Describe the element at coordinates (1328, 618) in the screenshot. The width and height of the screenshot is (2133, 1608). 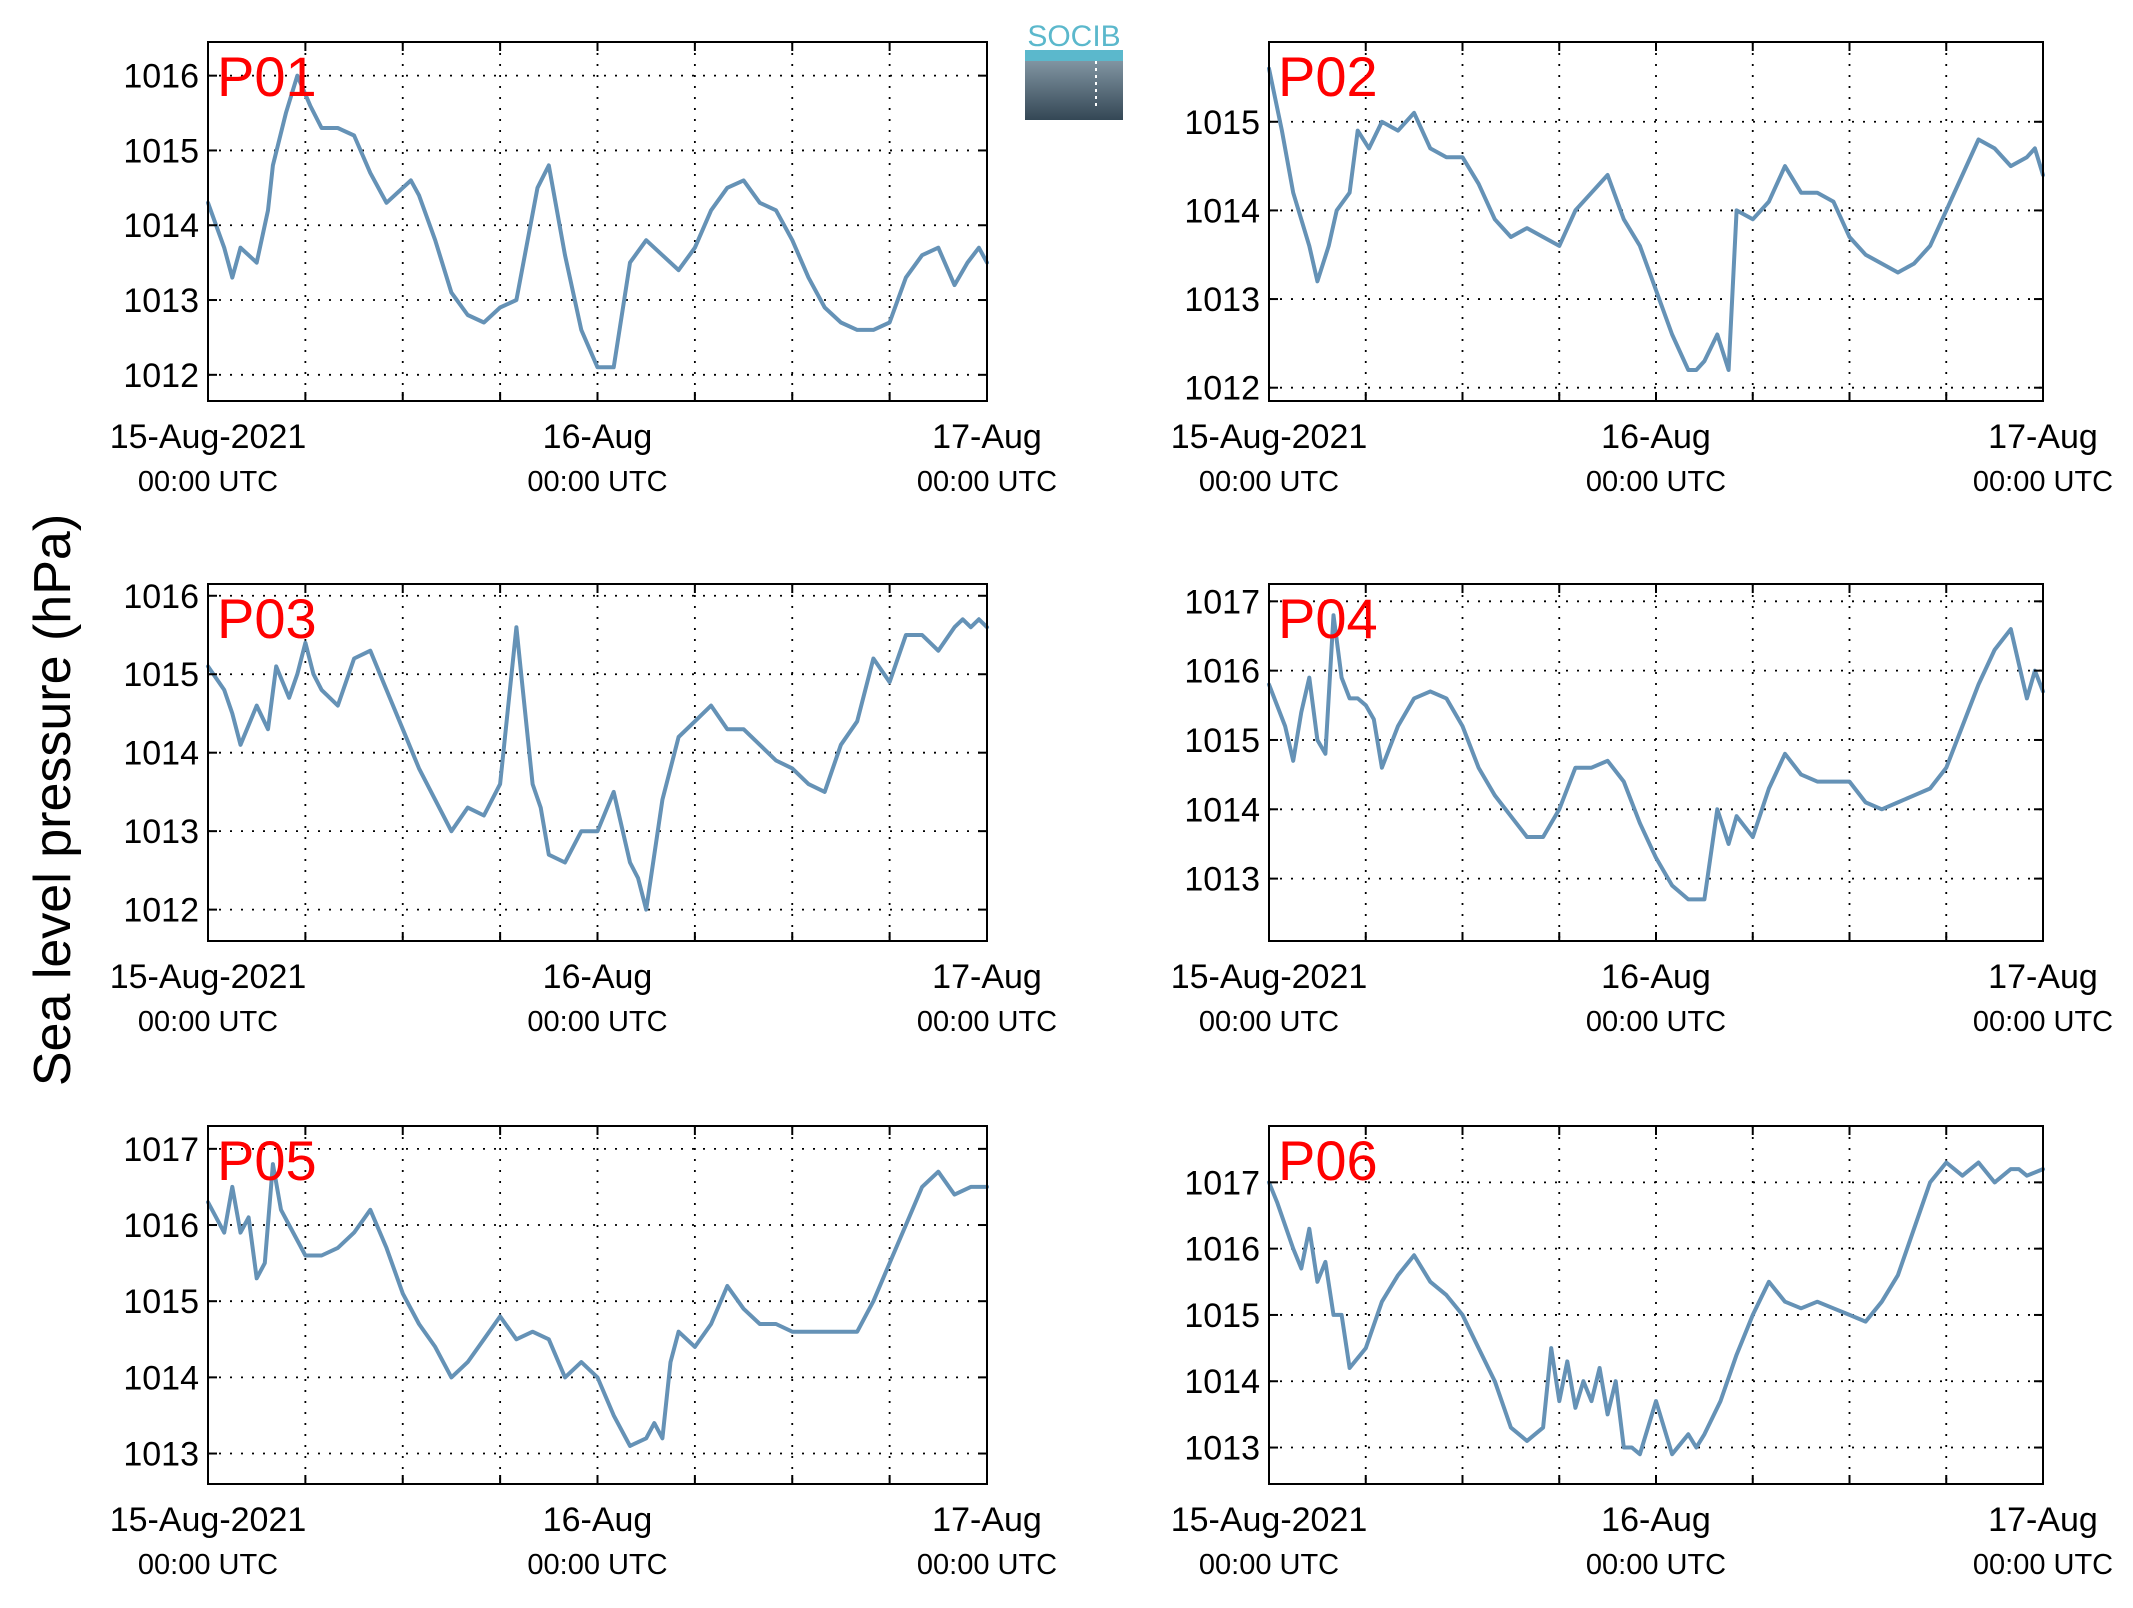
I see `panel-label: P04` at that location.